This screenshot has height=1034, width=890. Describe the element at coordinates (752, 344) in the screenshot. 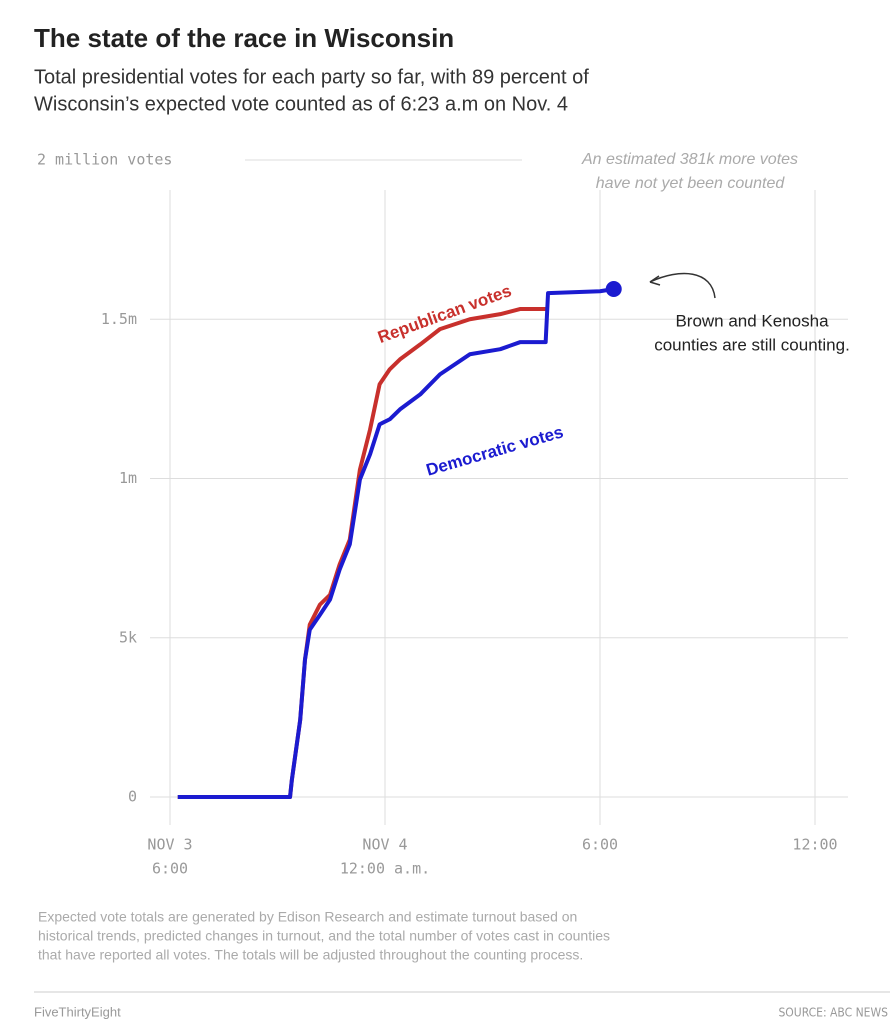

I see `annotation: counties are still counting.` at that location.